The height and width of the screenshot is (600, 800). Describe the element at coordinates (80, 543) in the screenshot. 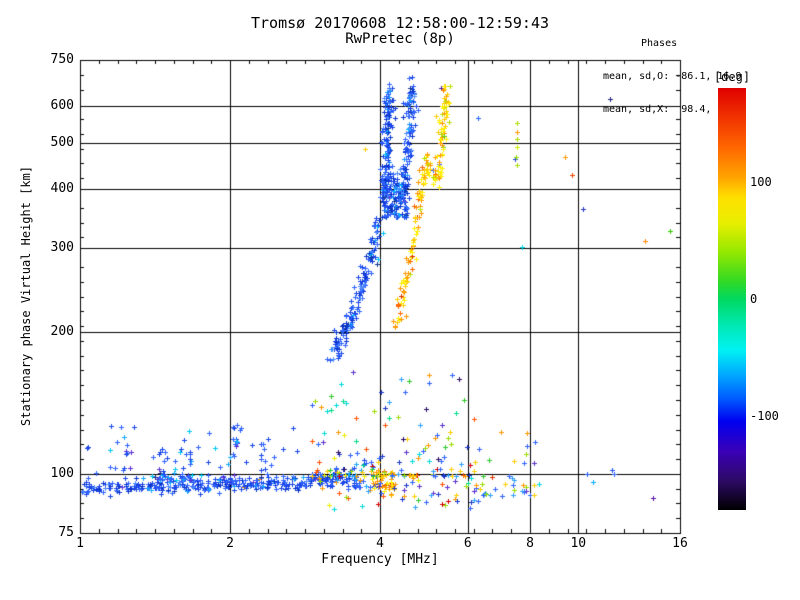

I see `x-tick-label: 1` at that location.